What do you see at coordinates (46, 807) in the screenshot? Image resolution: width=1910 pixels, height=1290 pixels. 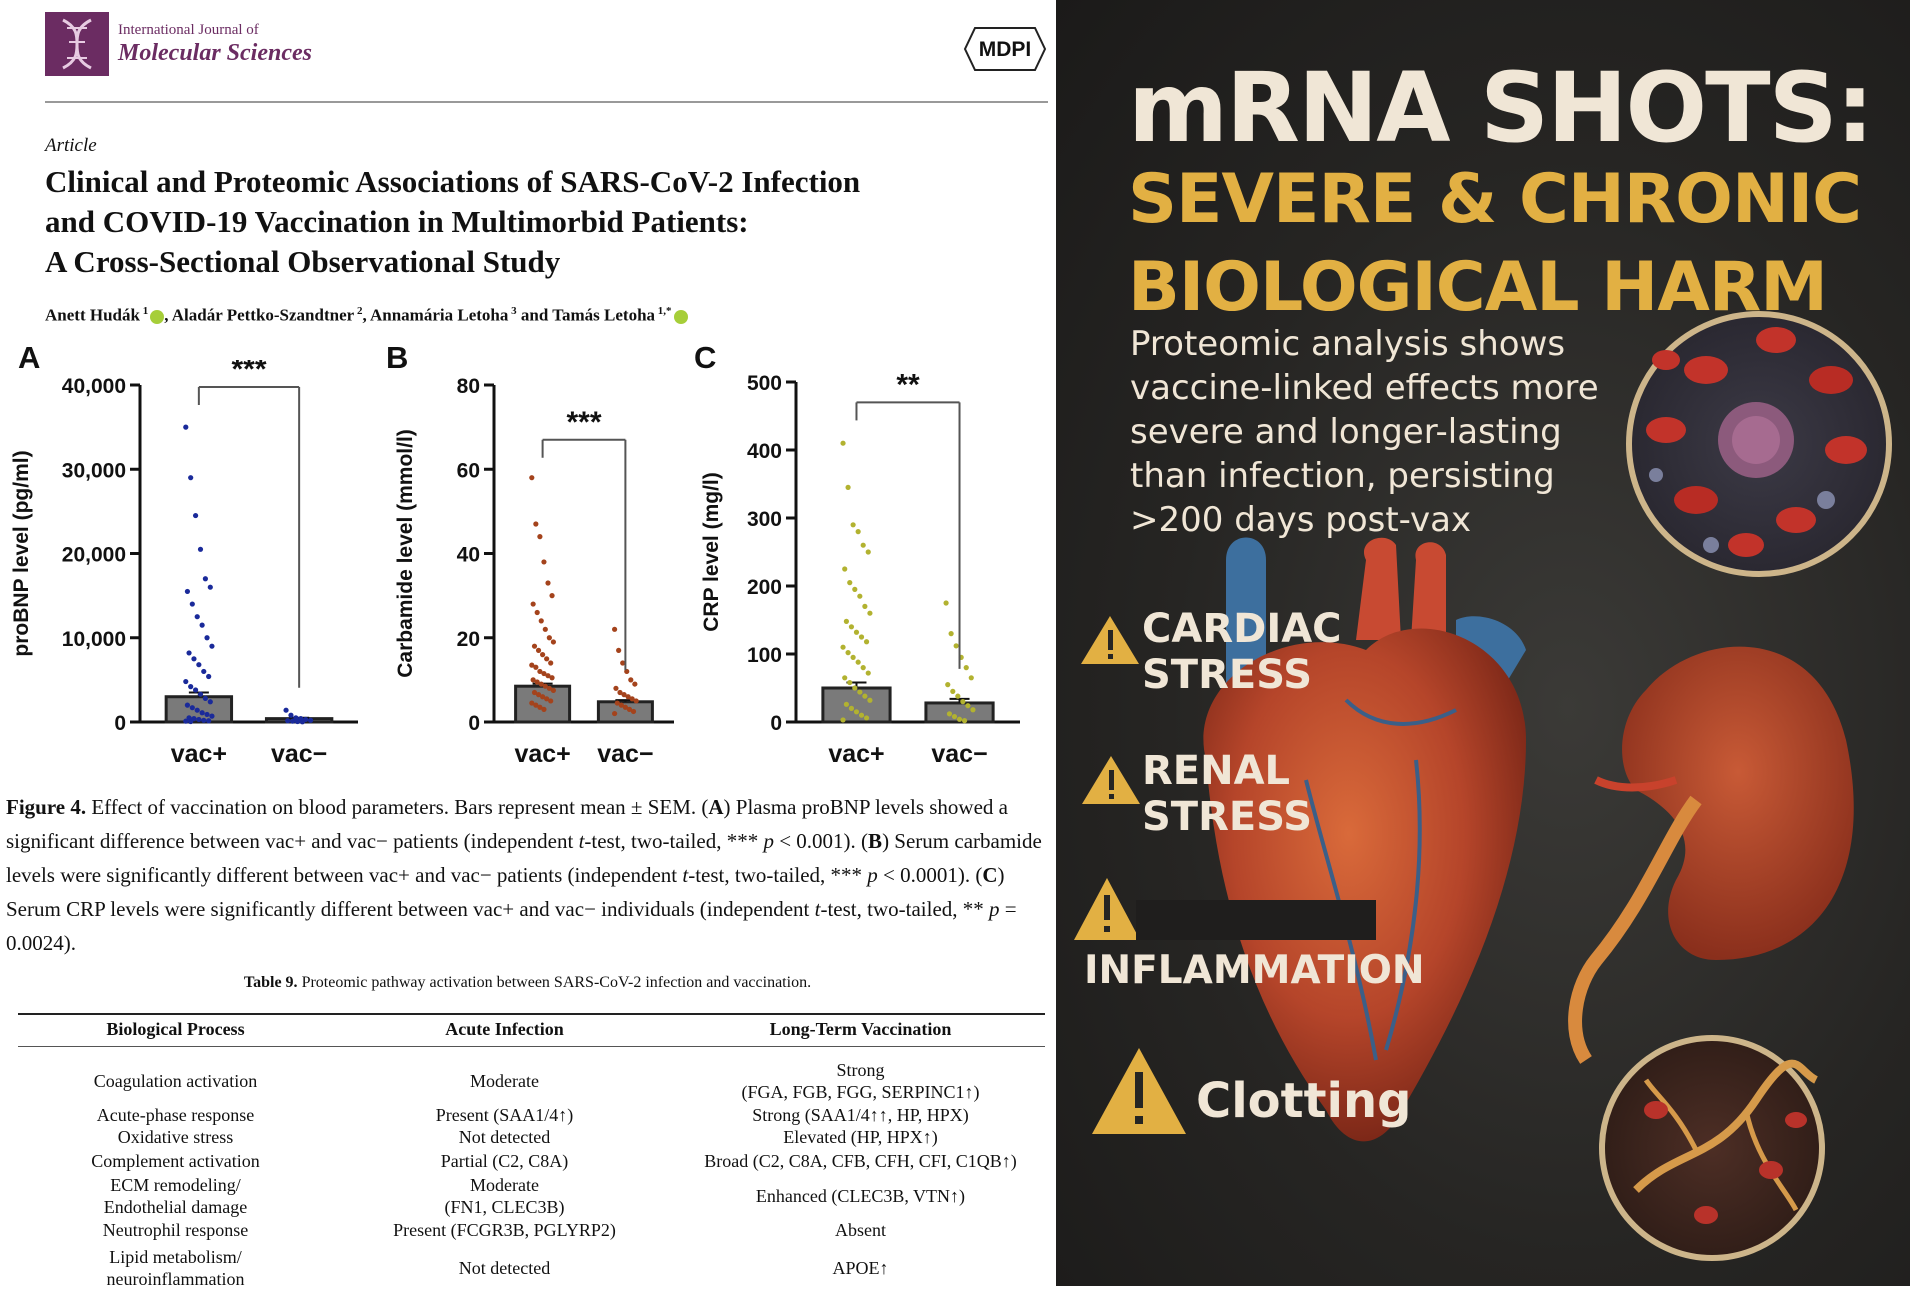 I see `caption-label: Figure 4.` at bounding box center [46, 807].